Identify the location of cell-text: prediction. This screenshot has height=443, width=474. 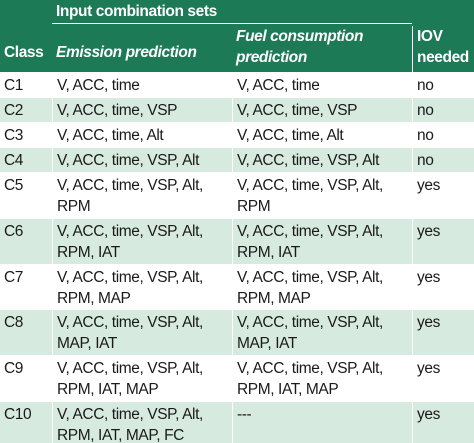
(271, 57).